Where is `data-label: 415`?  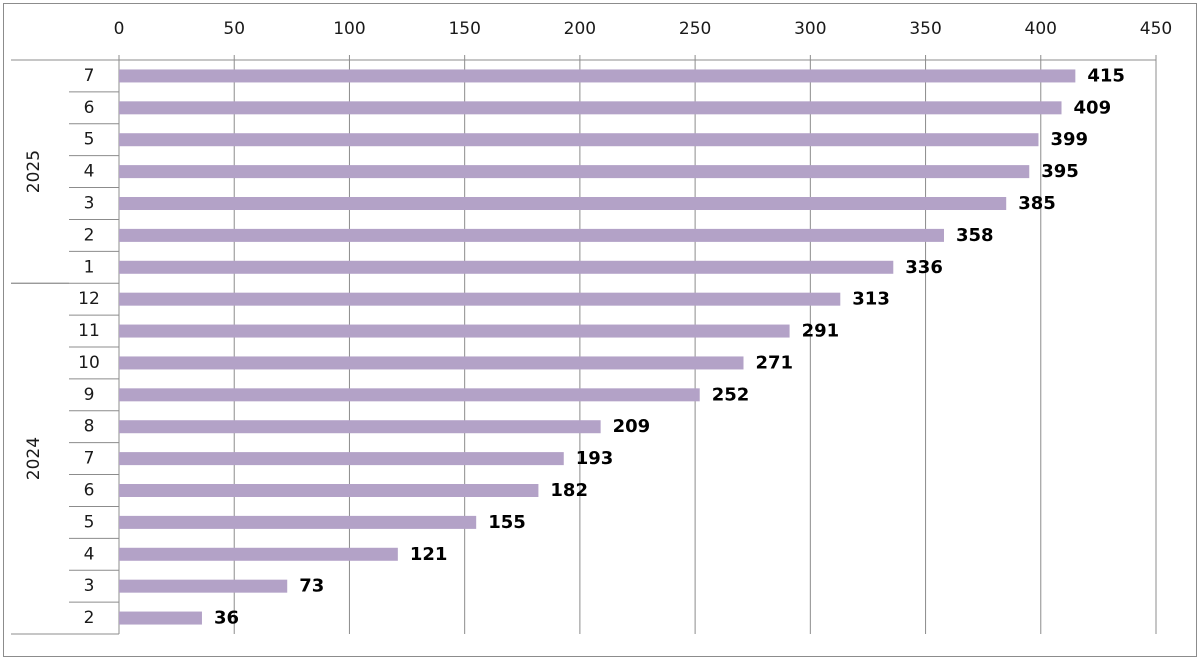 data-label: 415 is located at coordinates (1106, 75).